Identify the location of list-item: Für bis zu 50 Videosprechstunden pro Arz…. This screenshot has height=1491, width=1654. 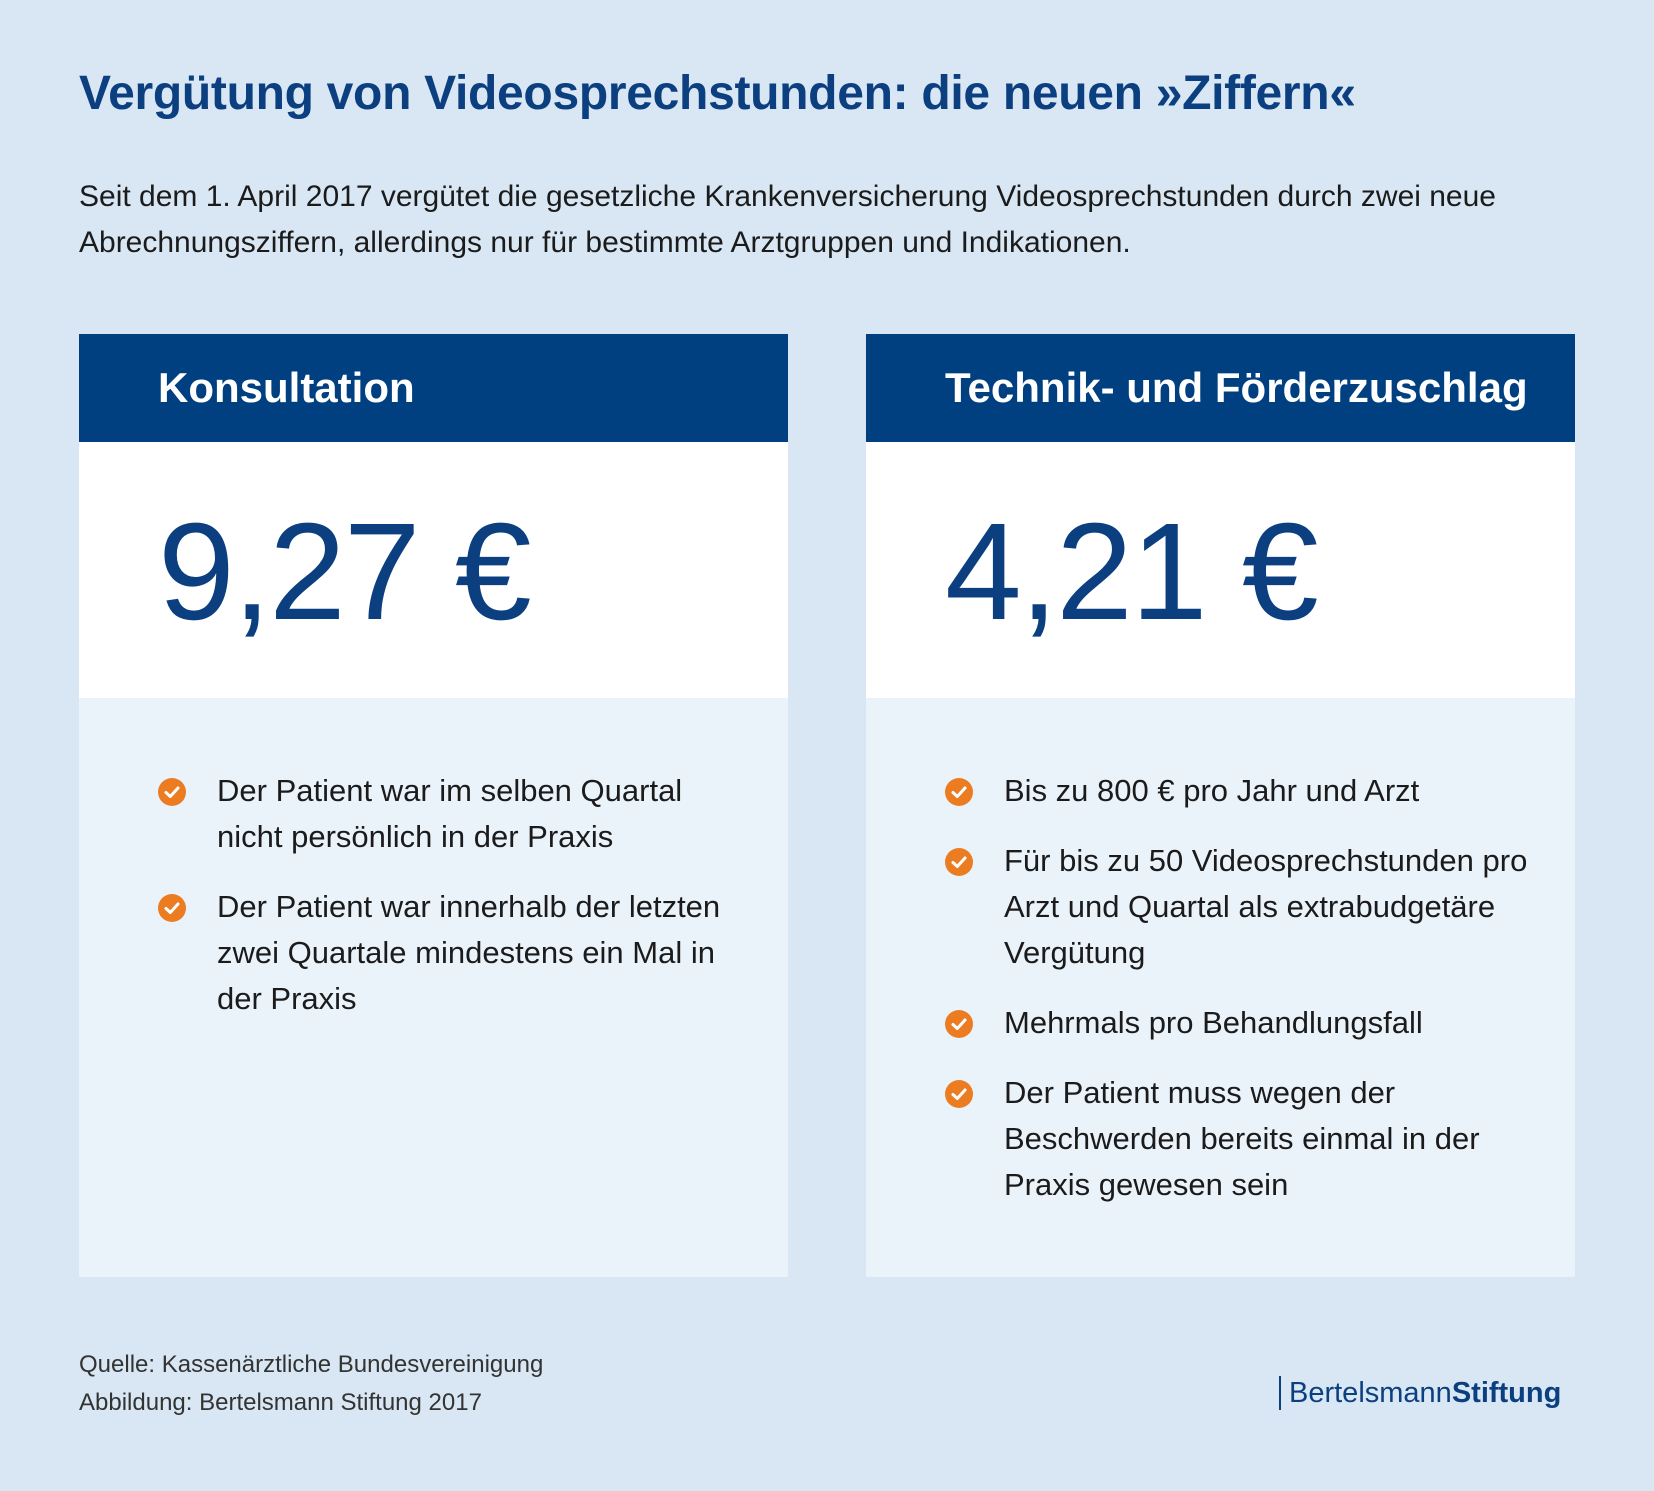
(1240, 907).